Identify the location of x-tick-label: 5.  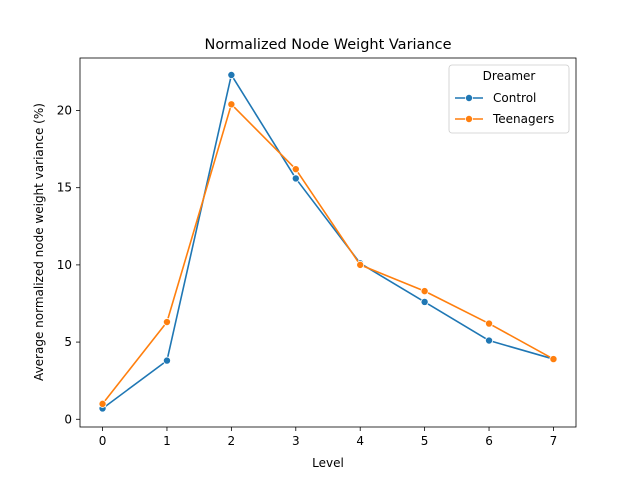
(425, 441).